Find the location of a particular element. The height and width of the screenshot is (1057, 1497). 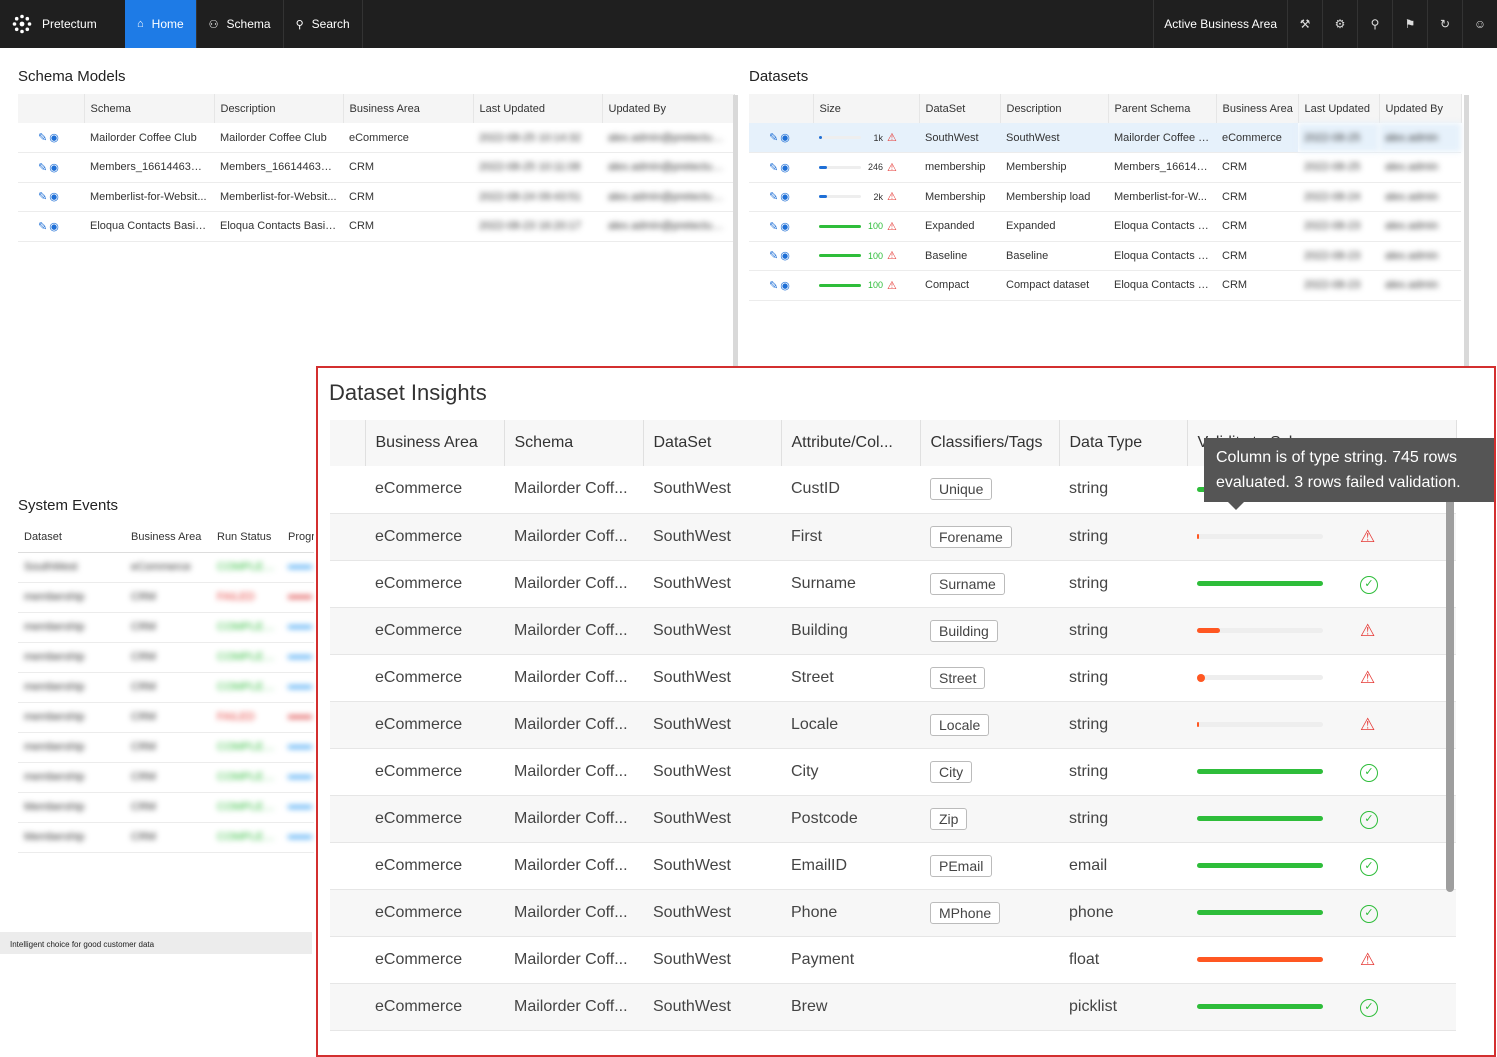

col-data-type: Data Type is located at coordinates (1123, 443).